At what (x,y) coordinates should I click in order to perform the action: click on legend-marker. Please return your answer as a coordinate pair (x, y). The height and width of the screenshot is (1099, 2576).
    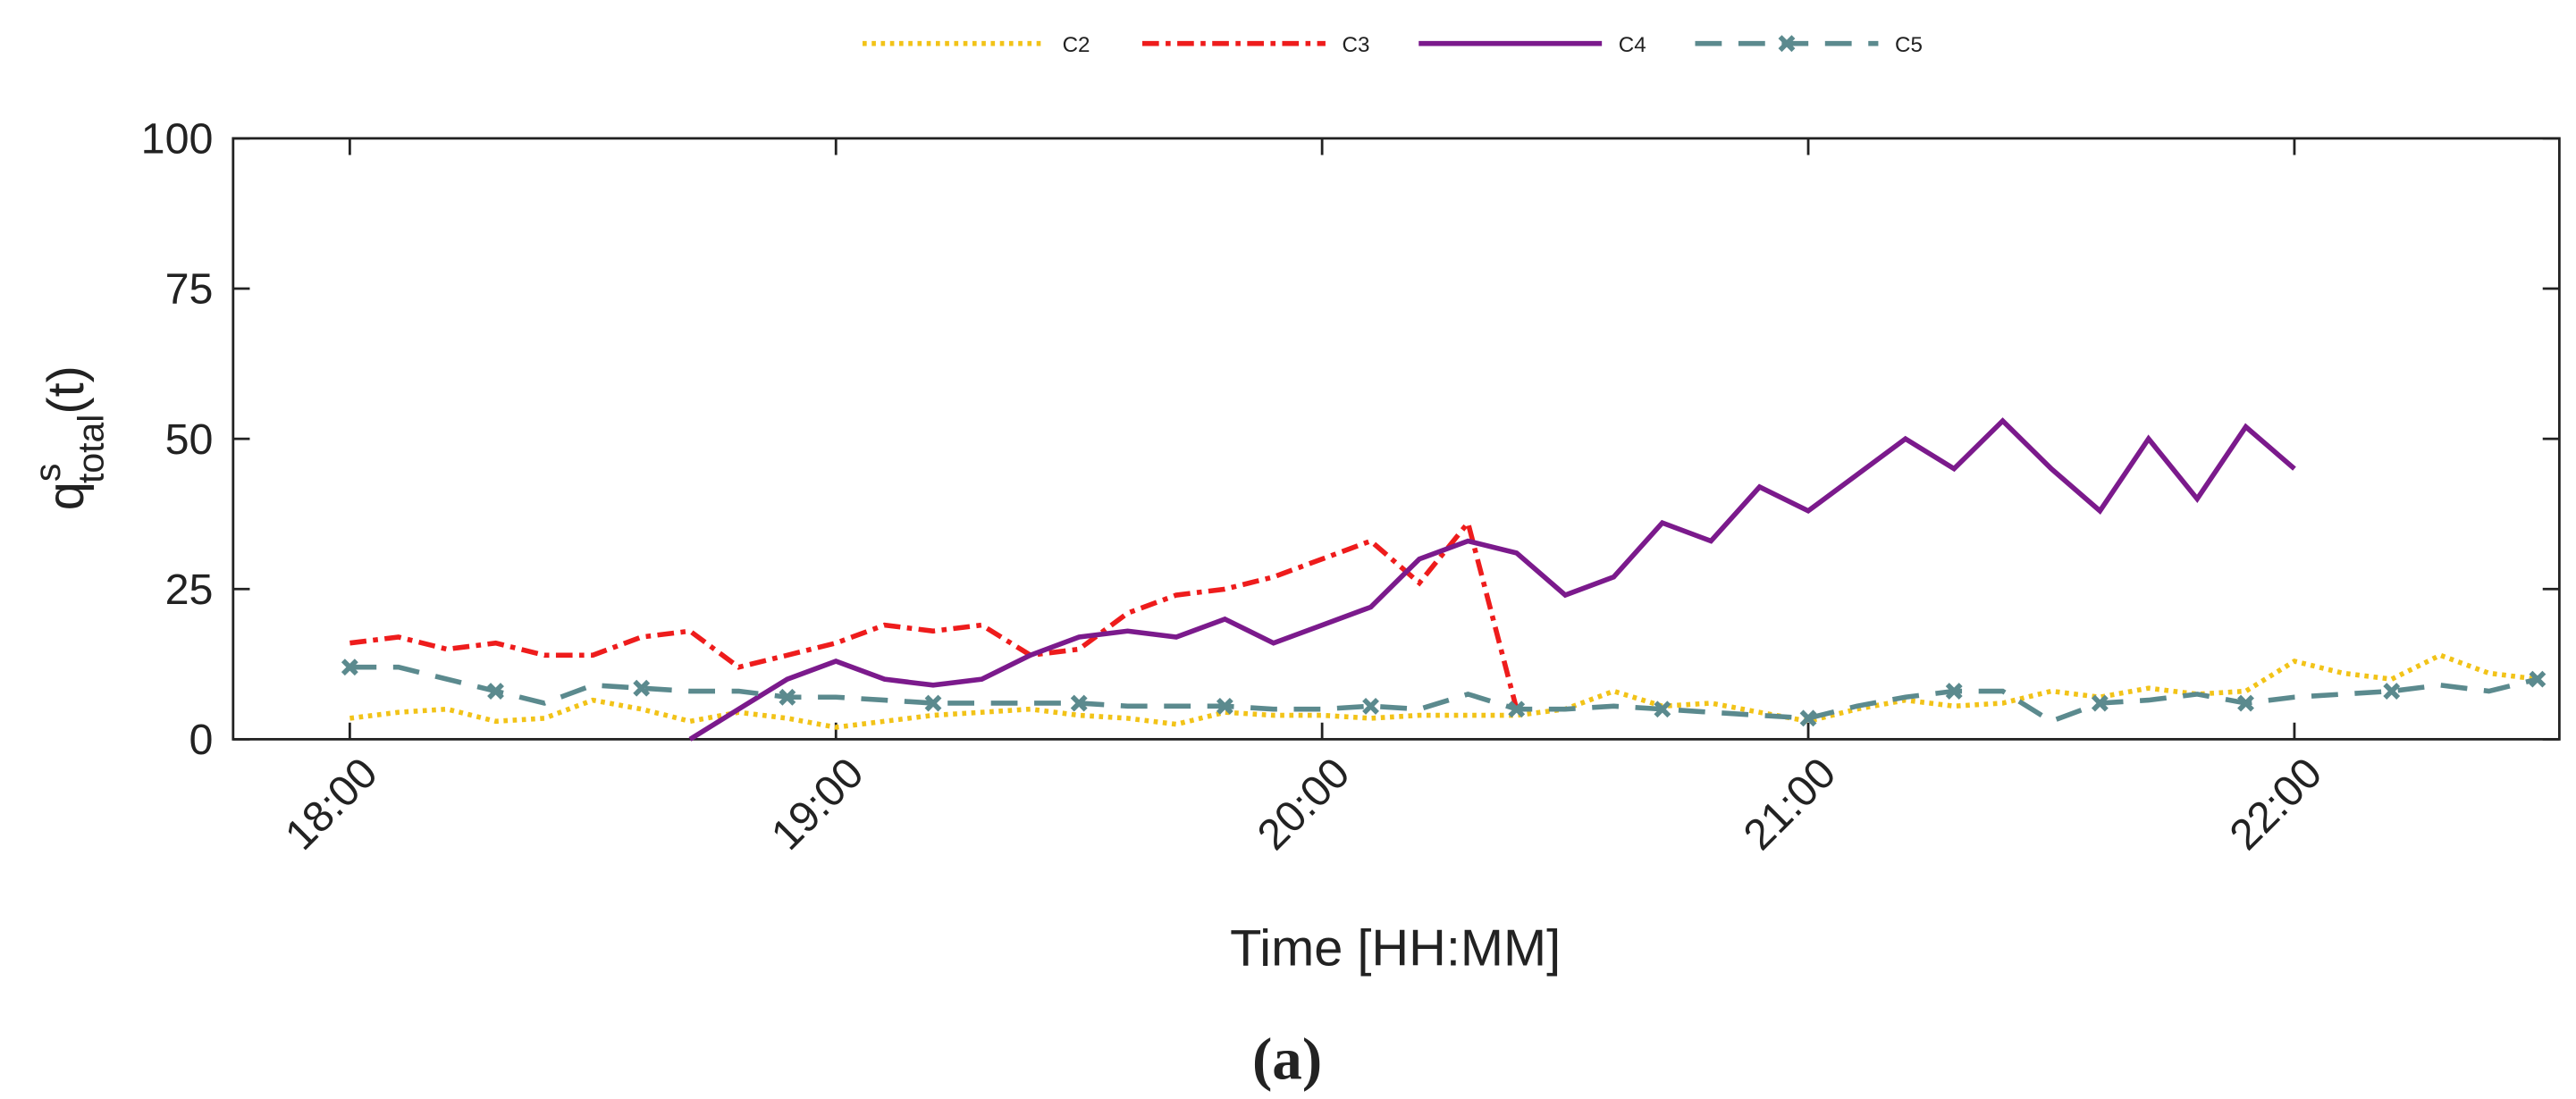
    Looking at the image, I should click on (1787, 44).